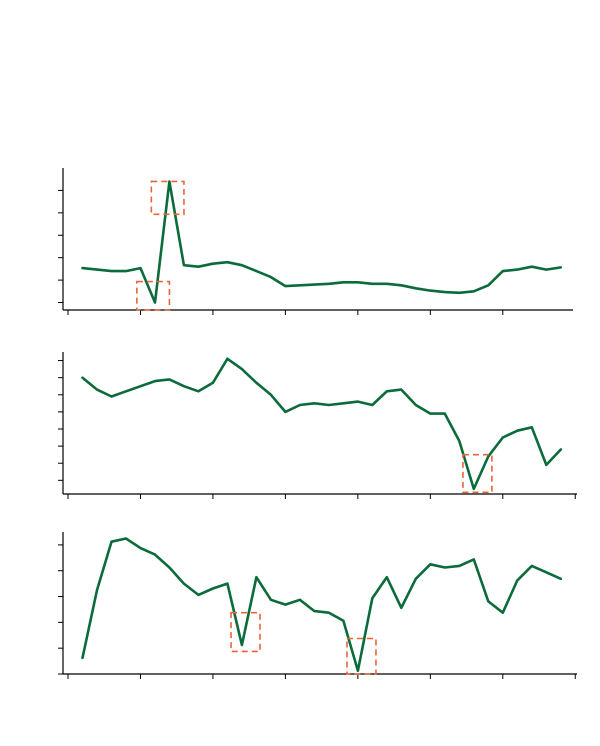 The image size is (600, 746). I want to click on panel-2-series-line, so click(322, 424).